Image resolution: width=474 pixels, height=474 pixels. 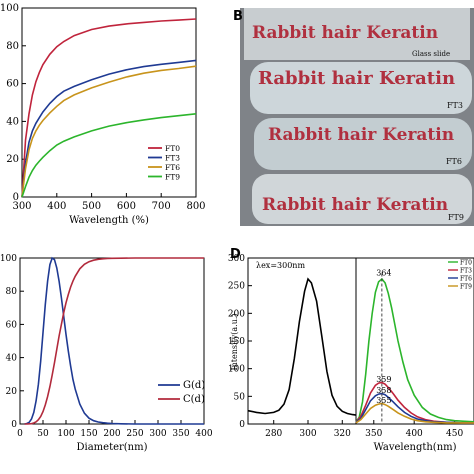 I want to click on x-tick-label: 280, so click(x=273, y=434).